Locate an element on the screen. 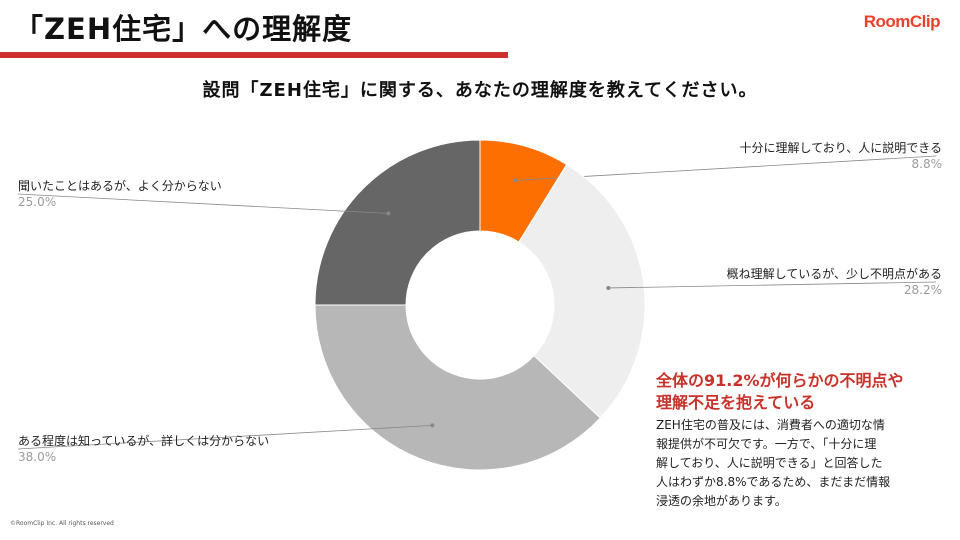 The width and height of the screenshot is (960, 540). segment-name-1: 概ね理解しているが、少し不明点がある is located at coordinates (834, 274).